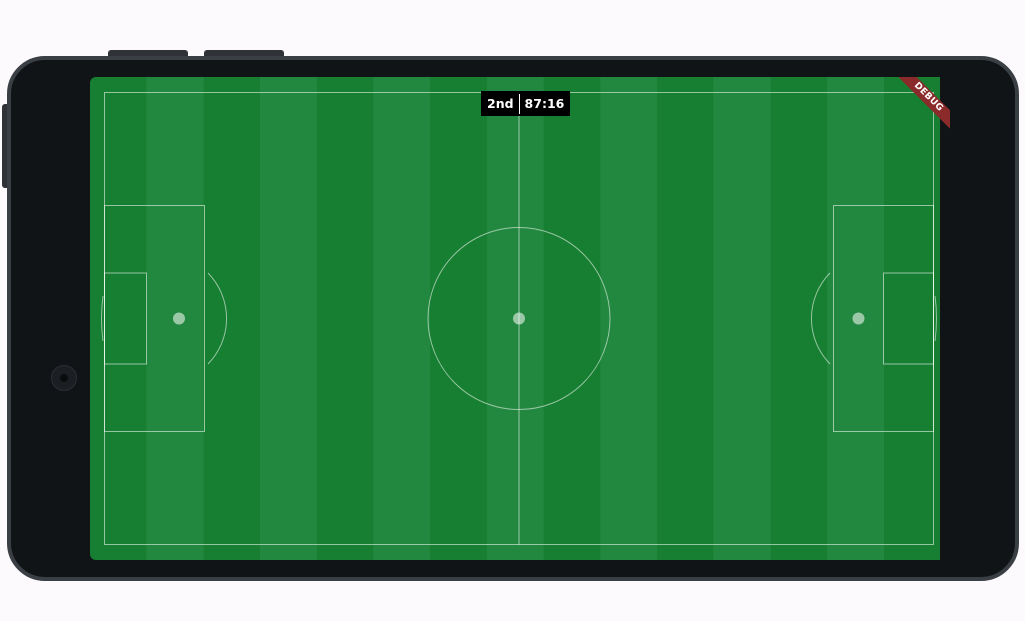 The image size is (1025, 621). I want to click on left-goal-area, so click(125, 318).